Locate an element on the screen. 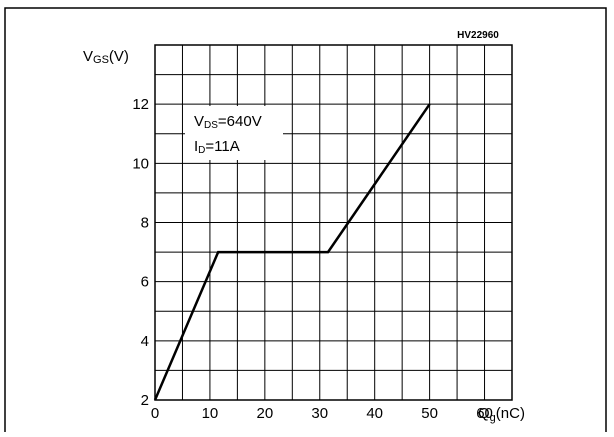 This screenshot has width=614, height=437. x-tick-label: 0 is located at coordinates (155, 413).